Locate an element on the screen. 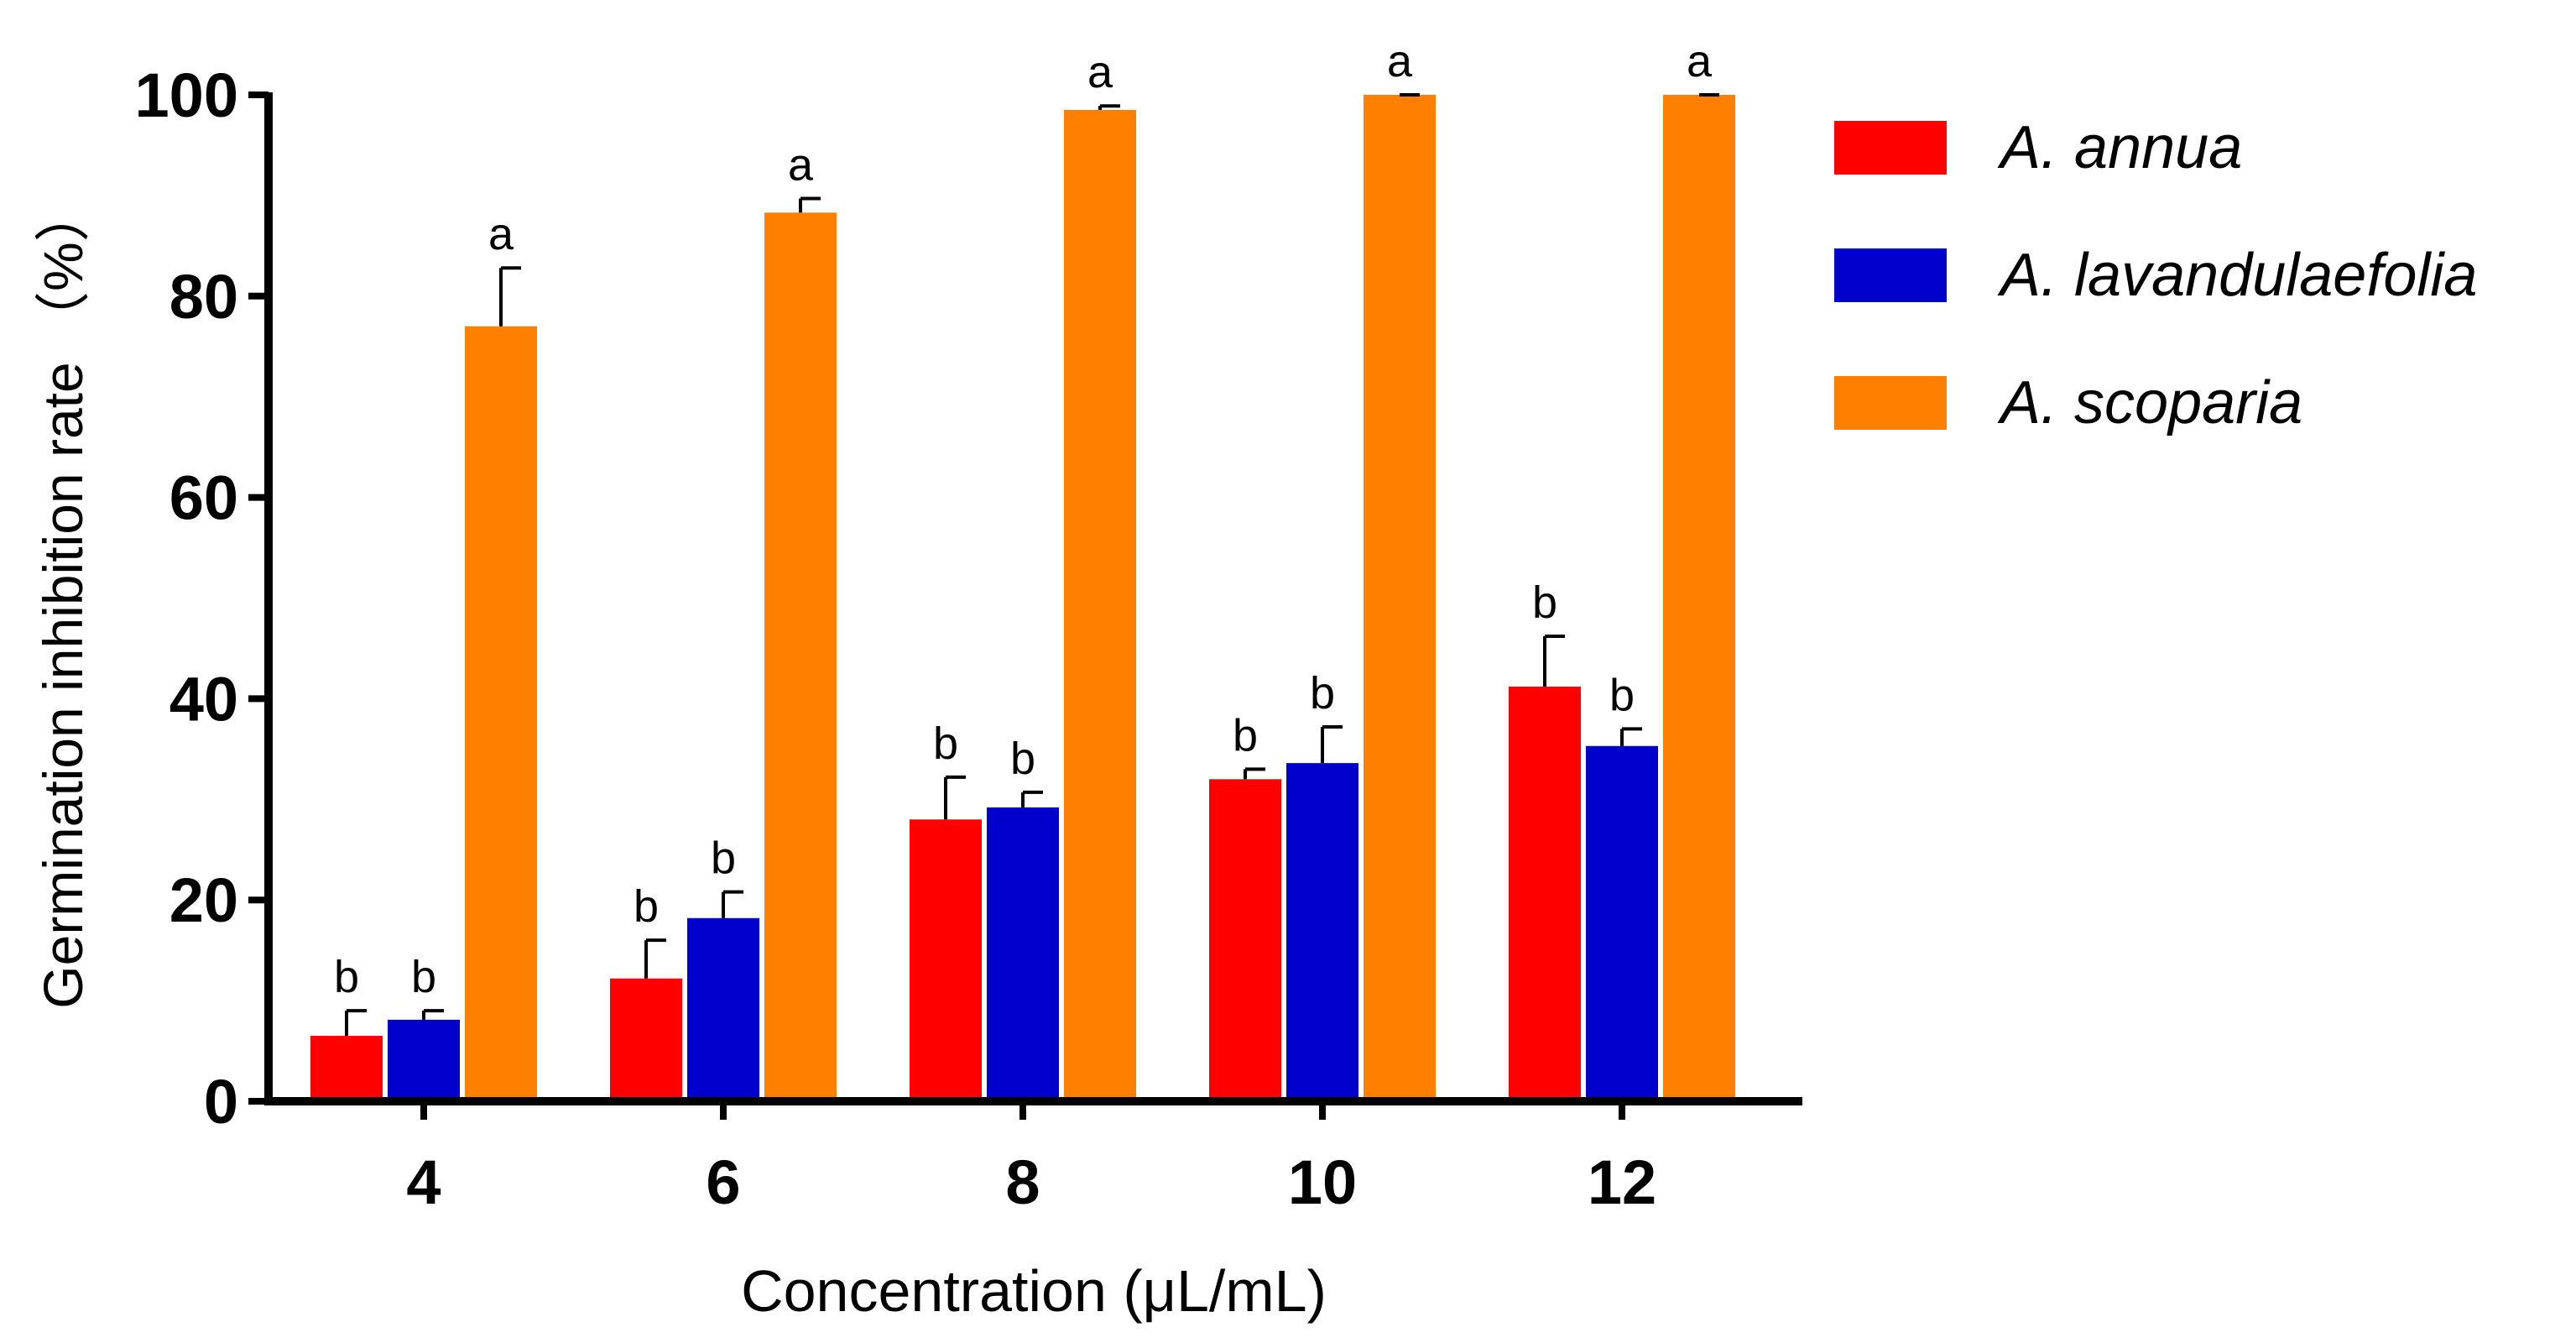  x-tick-label-4: 4 is located at coordinates (423, 1182).